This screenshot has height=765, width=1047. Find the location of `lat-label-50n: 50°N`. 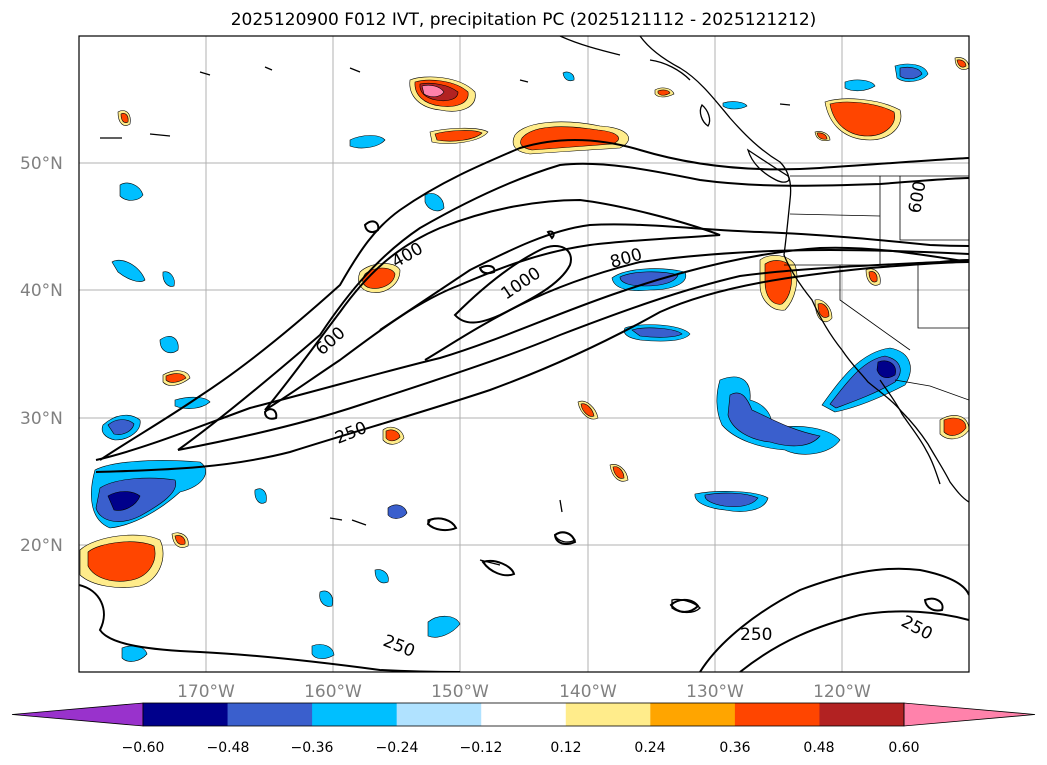

lat-label-50n: 50°N is located at coordinates (41, 164).